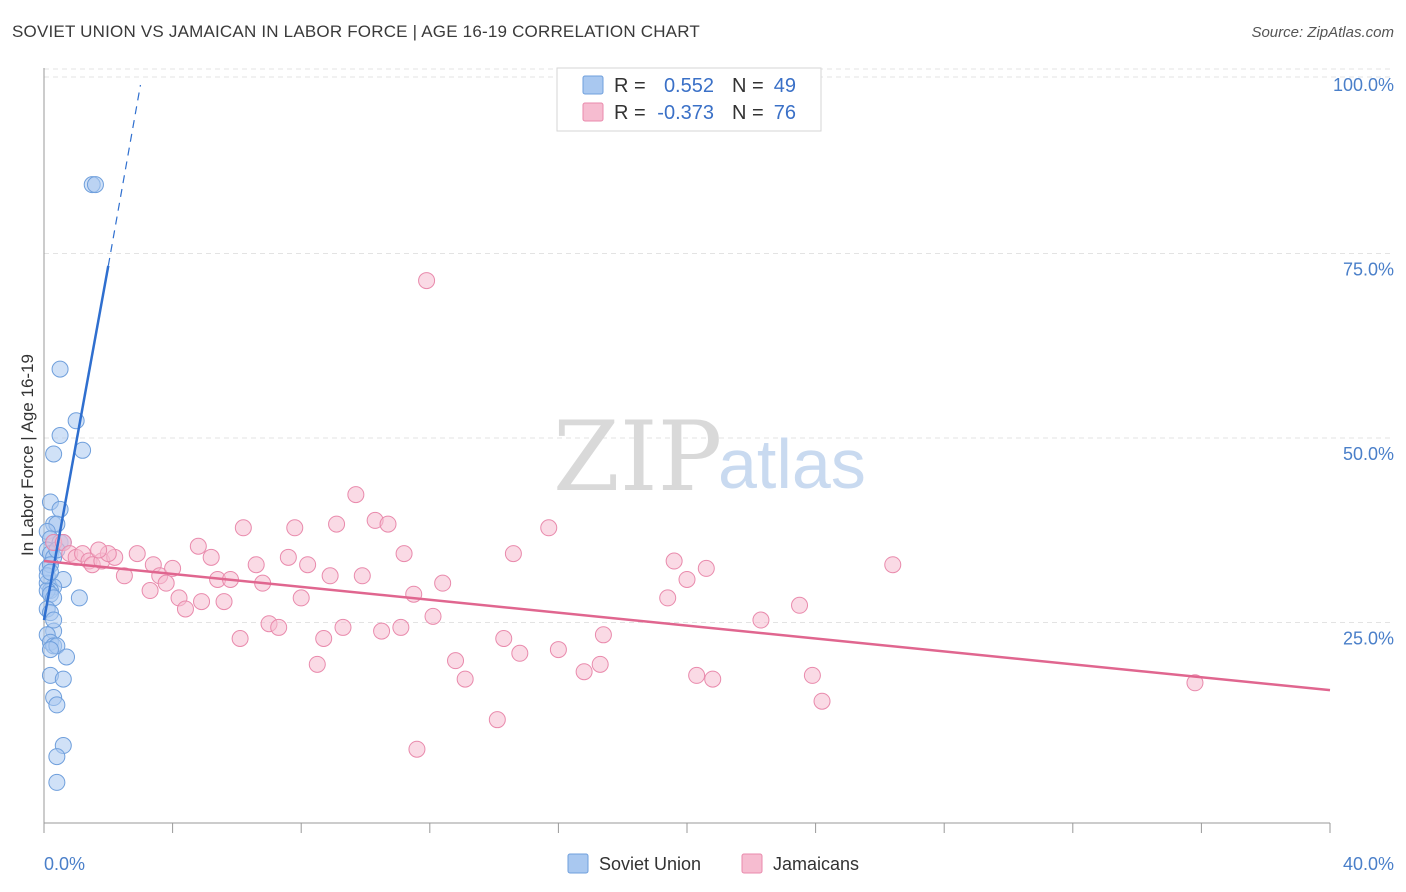 The height and width of the screenshot is (892, 1406). Describe the element at coordinates (785, 113) in the screenshot. I see `legend-n-value-jamaicans: 76` at that location.